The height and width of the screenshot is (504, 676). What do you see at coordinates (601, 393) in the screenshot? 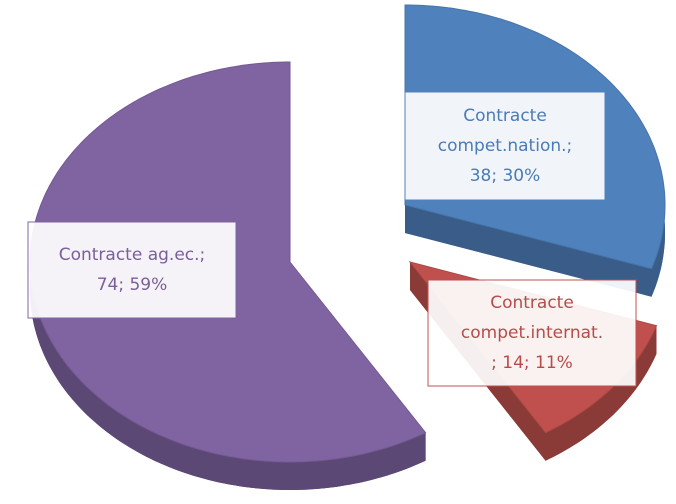
I see `slice-side` at bounding box center [601, 393].